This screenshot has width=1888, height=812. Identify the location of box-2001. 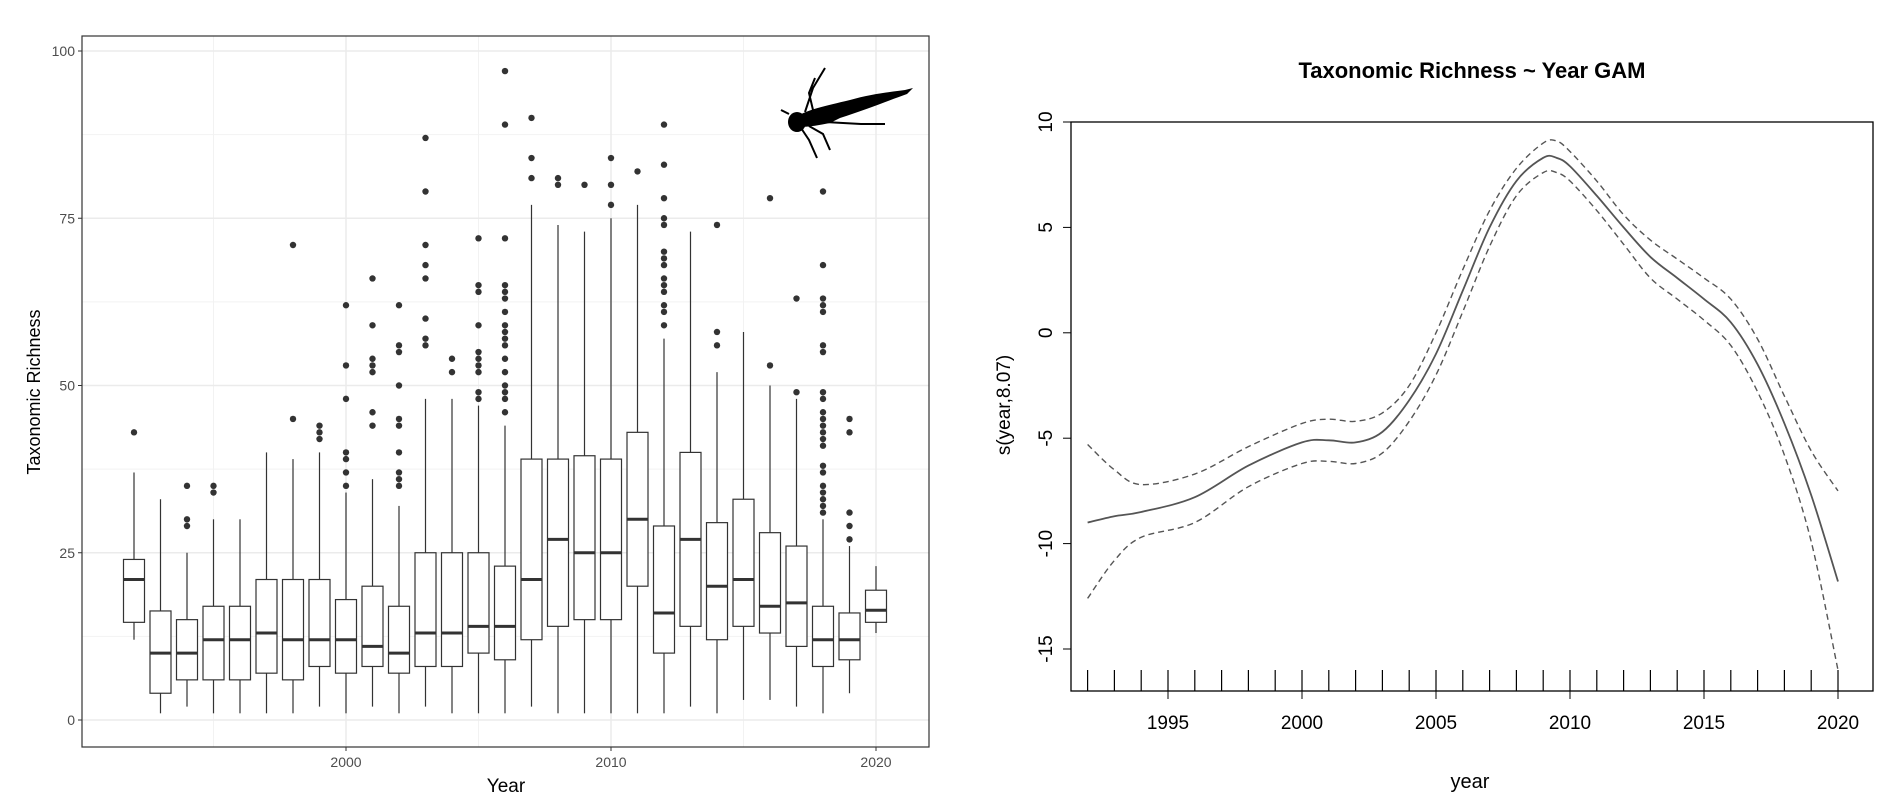
(372, 491).